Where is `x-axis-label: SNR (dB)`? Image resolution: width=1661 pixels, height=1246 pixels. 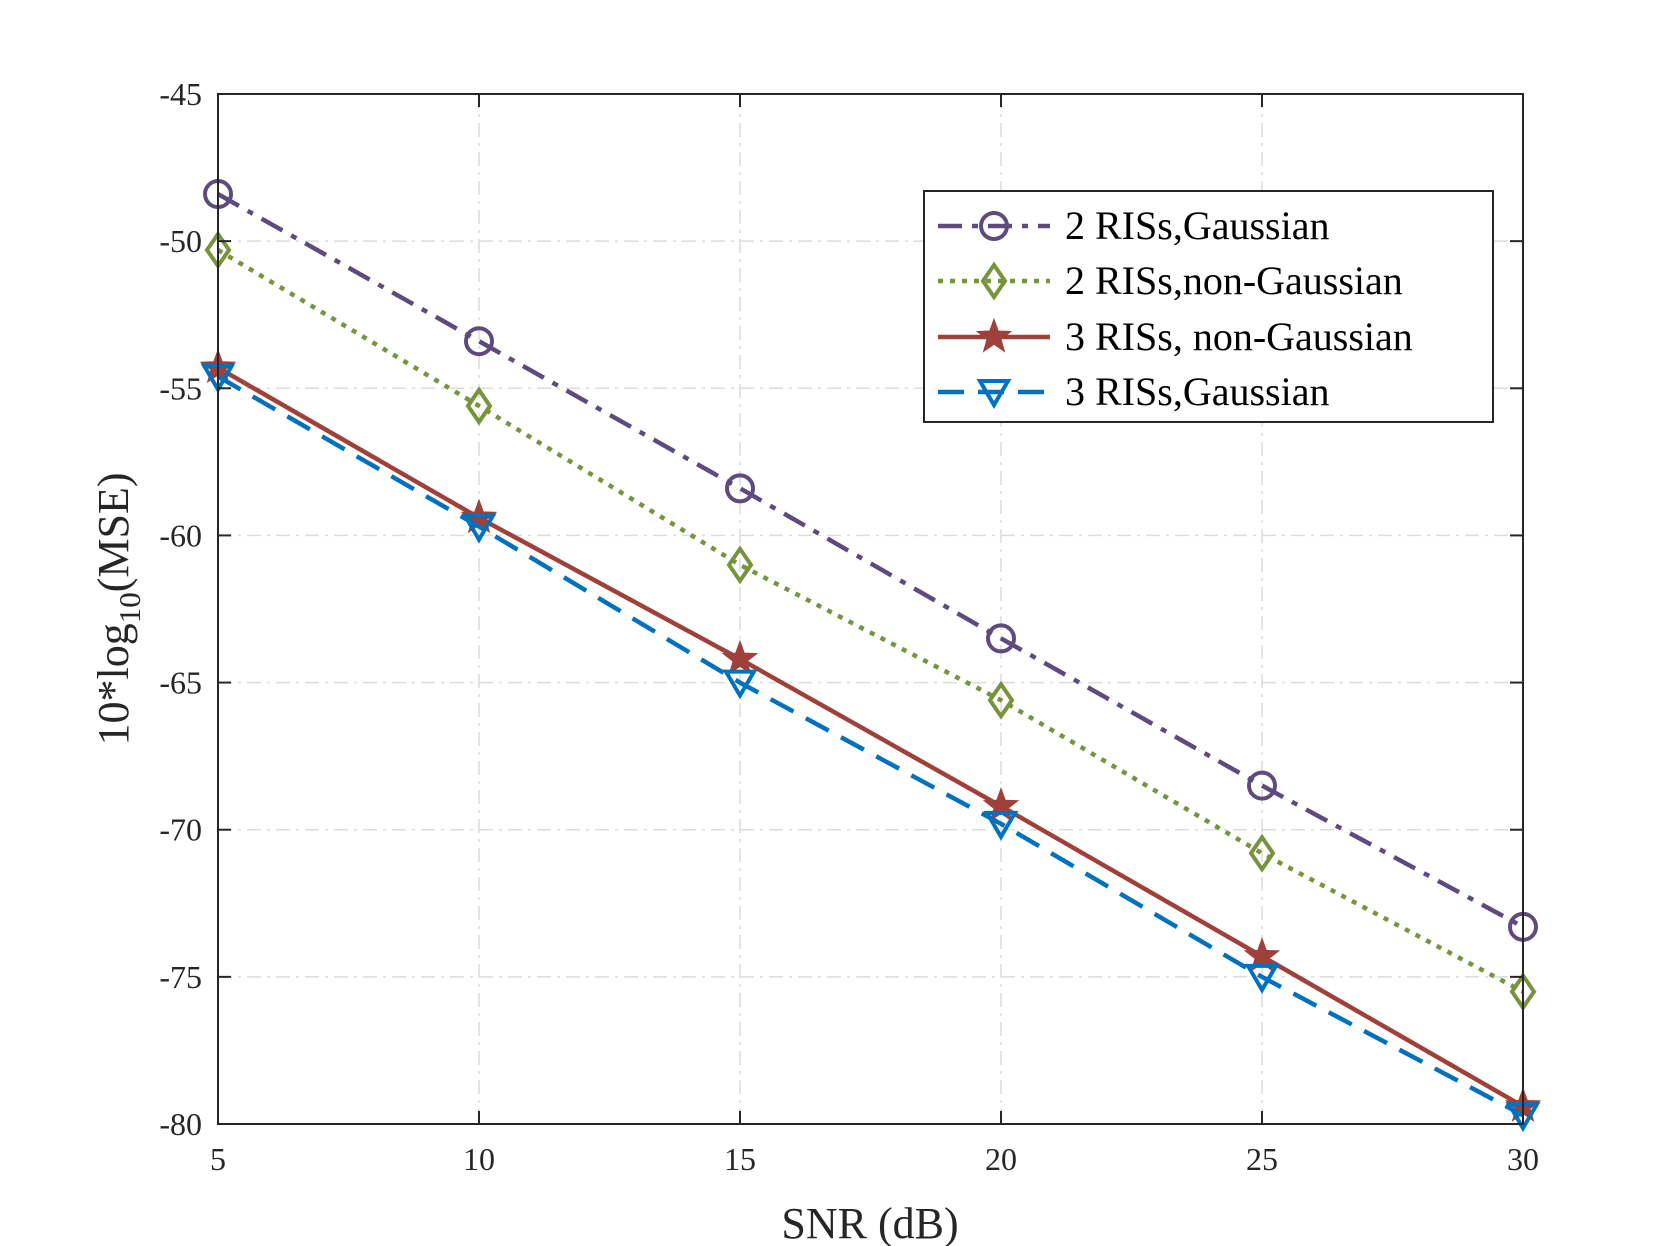 x-axis-label: SNR (dB) is located at coordinates (869, 1222).